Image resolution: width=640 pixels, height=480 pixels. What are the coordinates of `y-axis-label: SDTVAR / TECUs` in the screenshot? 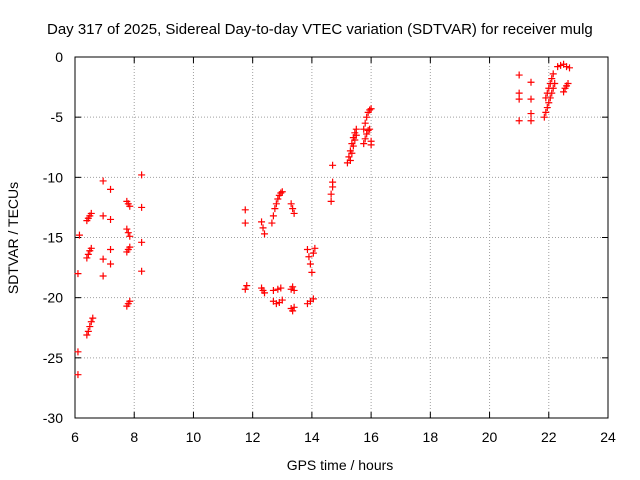 It's located at (13, 238).